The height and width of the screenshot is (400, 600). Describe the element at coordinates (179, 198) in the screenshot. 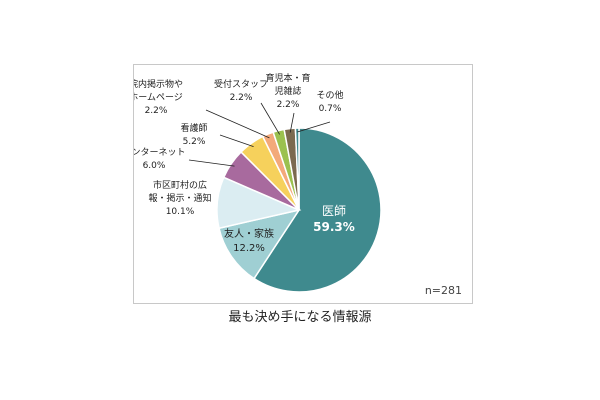

I see `slice-label: 市区町村の広報・掲示・通知 10.1%` at that location.